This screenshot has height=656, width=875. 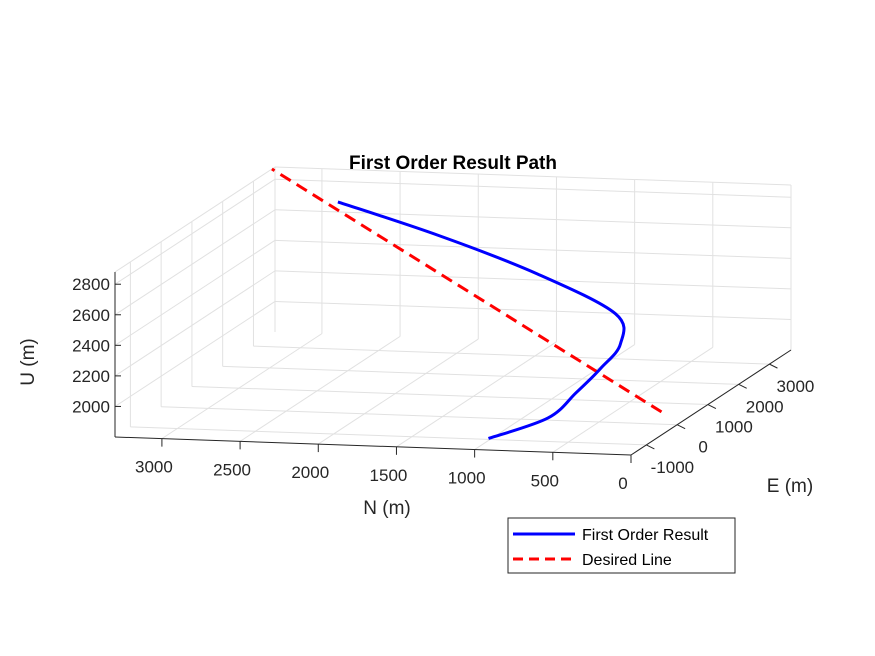 I want to click on legend: First Order Result Desired Line, so click(x=621, y=545).